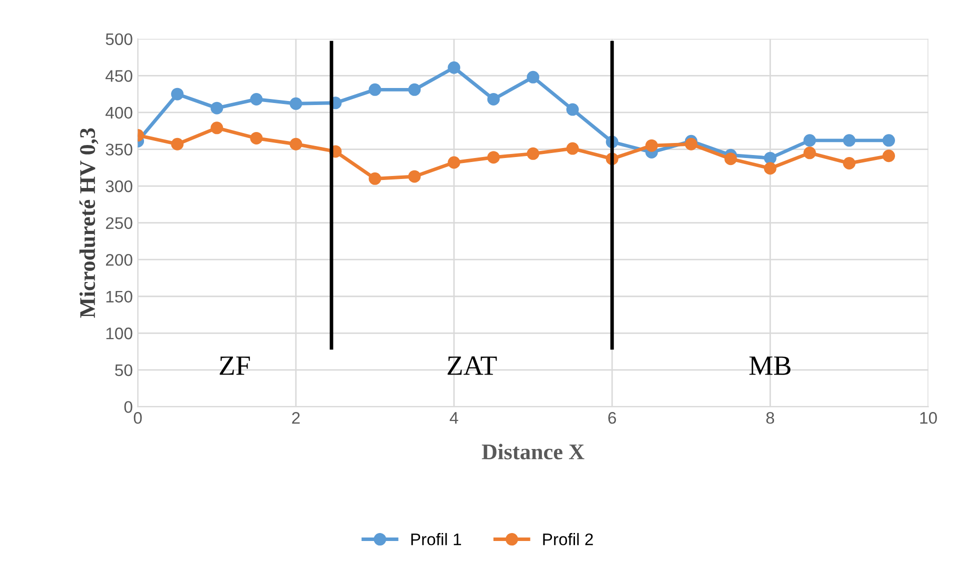 This screenshot has height=581, width=957. What do you see at coordinates (533, 452) in the screenshot?
I see `x-axis-title: Distance X` at bounding box center [533, 452].